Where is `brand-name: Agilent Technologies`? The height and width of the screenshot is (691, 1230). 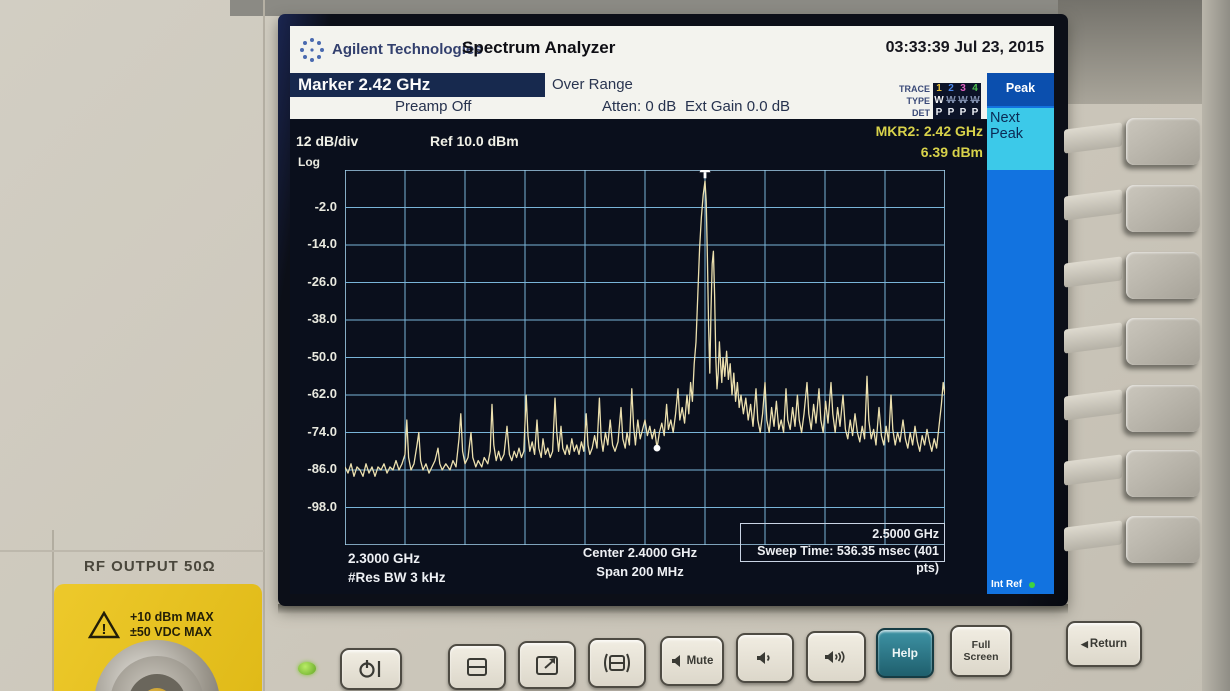 brand-name: Agilent Technologies is located at coordinates (407, 49).